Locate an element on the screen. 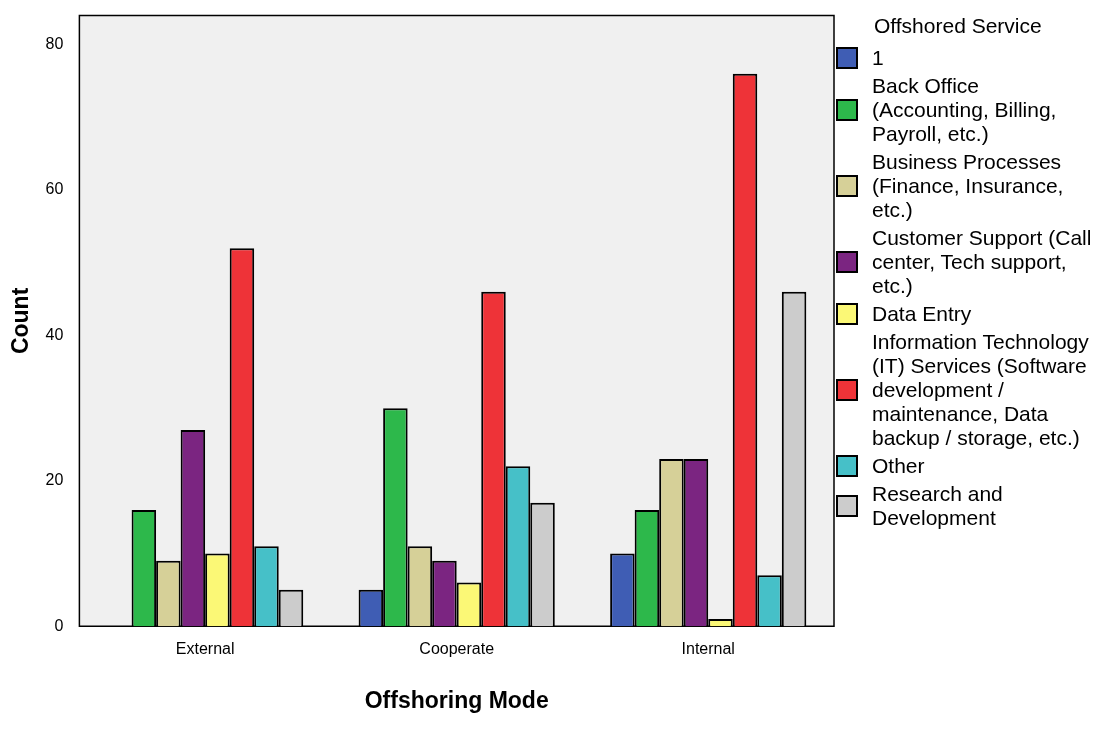 The width and height of the screenshot is (1099, 729). x-axis-title: Offshoring Mode is located at coordinates (456, 699).